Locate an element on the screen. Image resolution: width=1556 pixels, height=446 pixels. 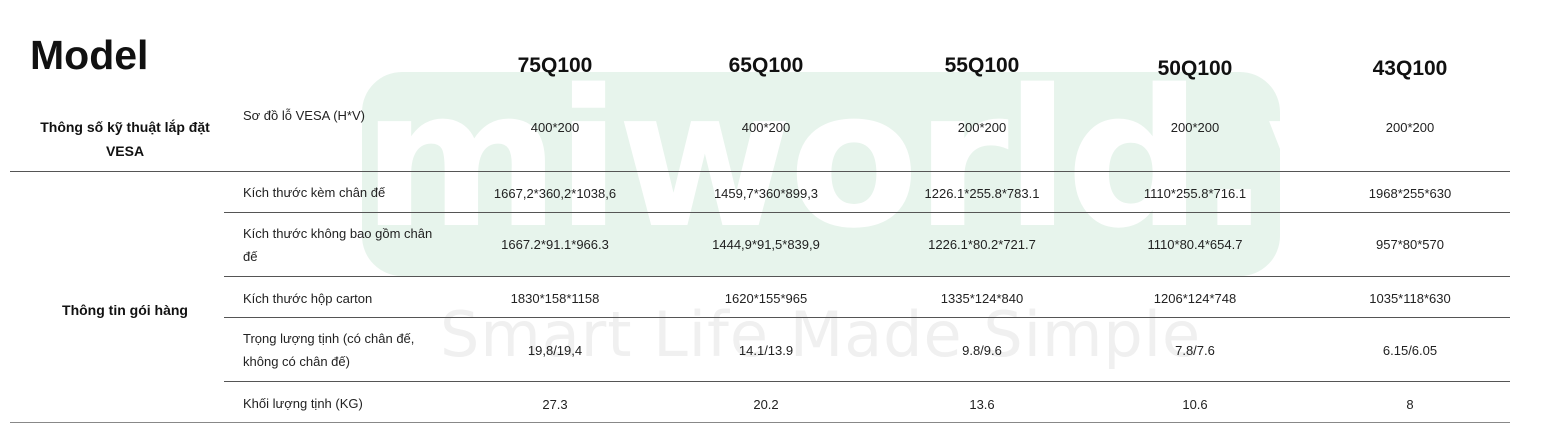
row-label: Kích thước kèm chân đế is located at coordinates (314, 192).